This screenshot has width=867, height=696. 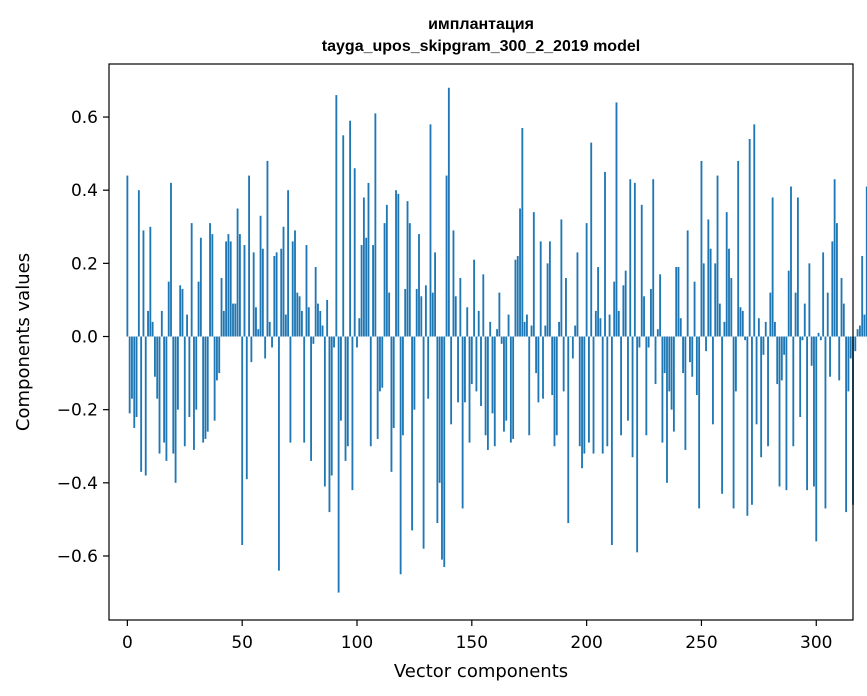 What do you see at coordinates (472, 643) in the screenshot?
I see `x-tick-label: 150` at bounding box center [472, 643].